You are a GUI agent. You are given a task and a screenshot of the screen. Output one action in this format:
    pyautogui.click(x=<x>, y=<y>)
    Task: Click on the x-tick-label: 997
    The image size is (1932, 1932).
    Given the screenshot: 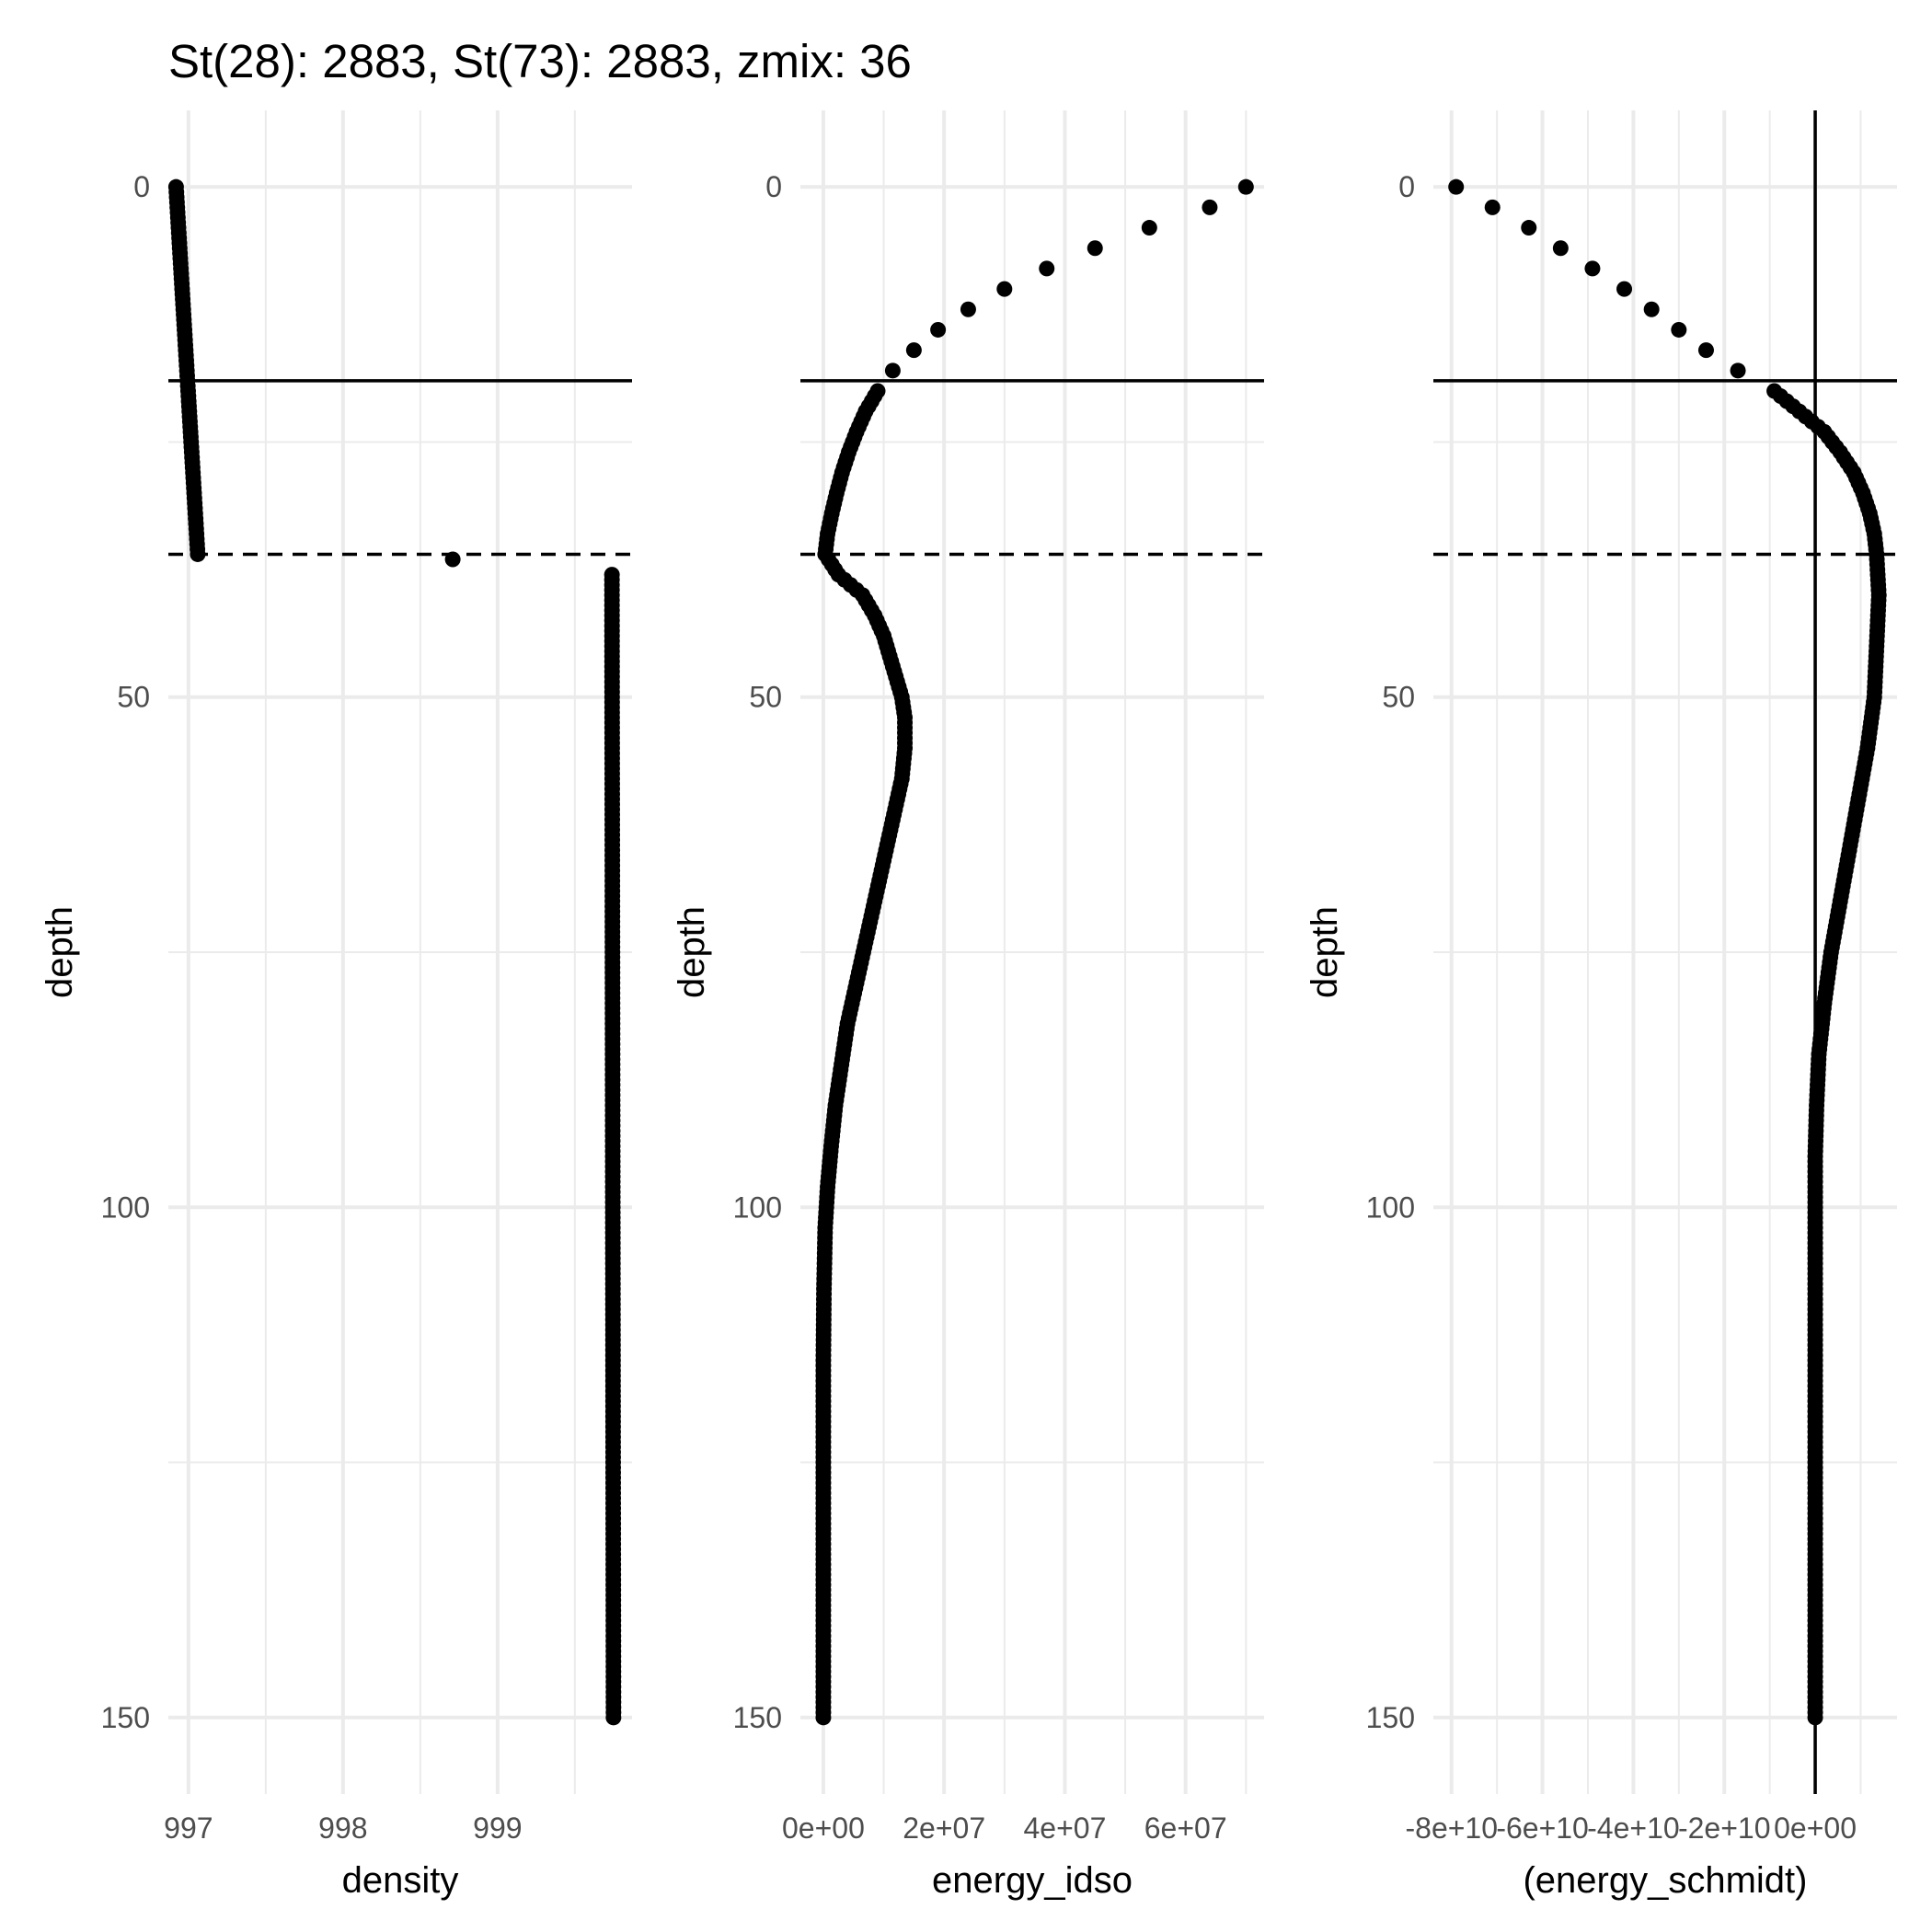 What is the action you would take?
    pyautogui.click(x=188, y=1828)
    